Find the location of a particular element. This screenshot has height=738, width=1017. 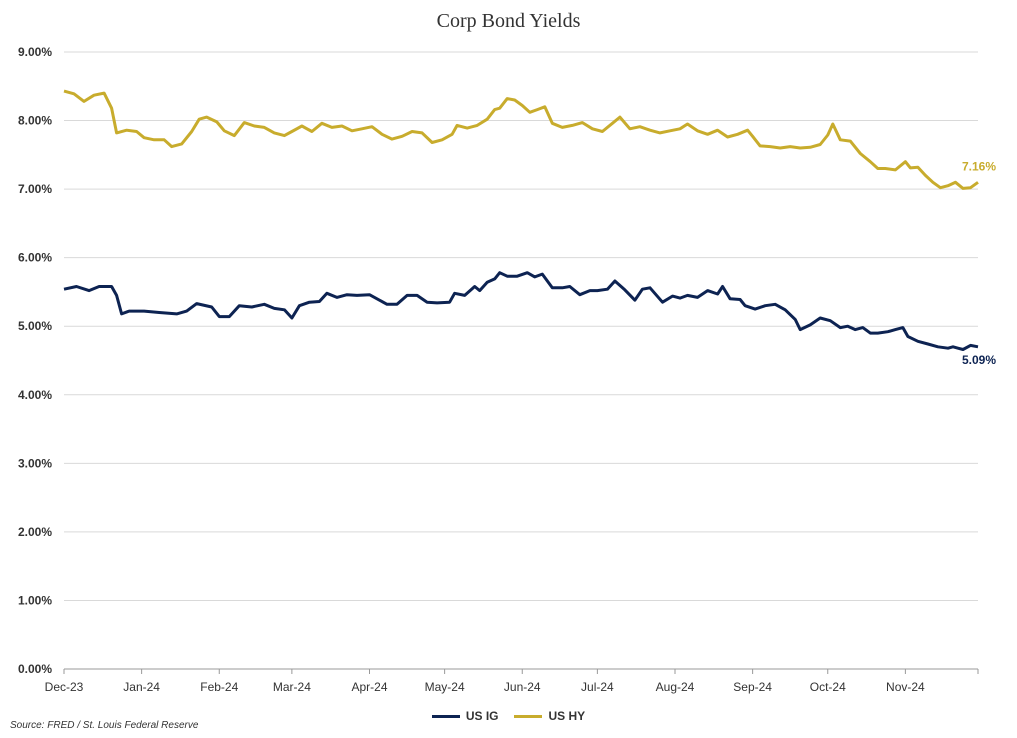

end-value-label: 7.16% is located at coordinates (979, 166).